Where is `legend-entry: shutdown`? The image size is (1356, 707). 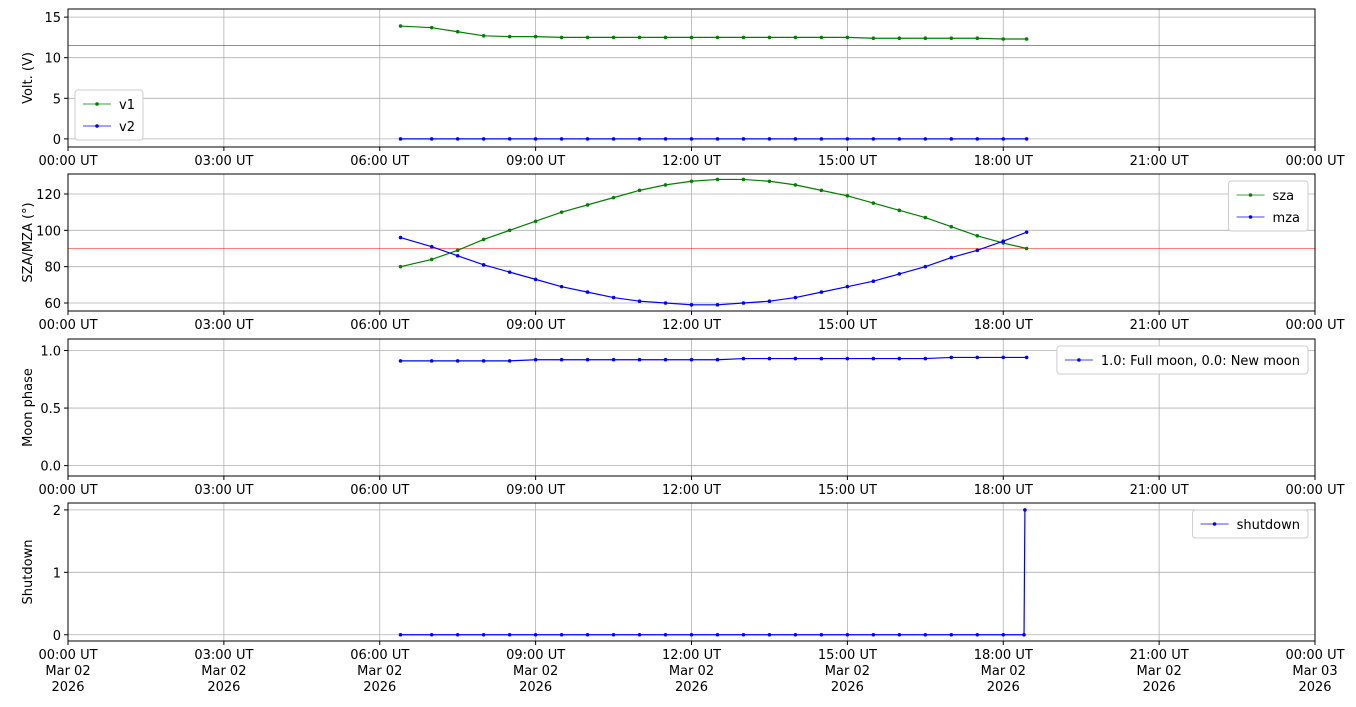 legend-entry: shutdown is located at coordinates (1250, 525).